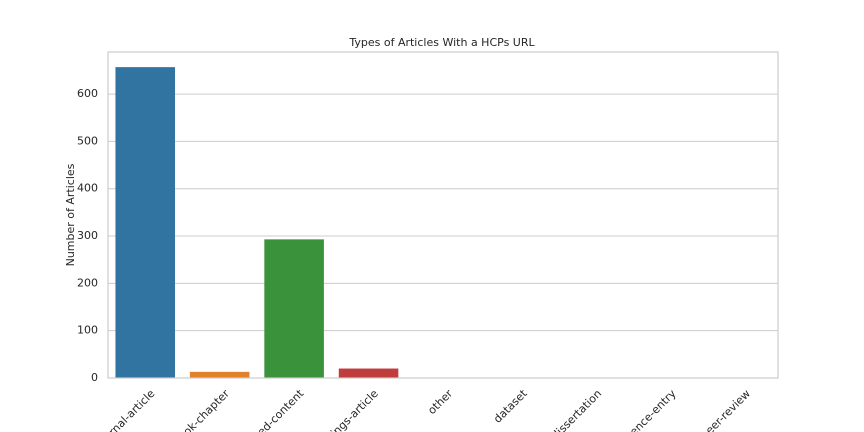 Image resolution: width=864 pixels, height=432 pixels. I want to click on y-axis-label: Number of Articles, so click(70, 214).